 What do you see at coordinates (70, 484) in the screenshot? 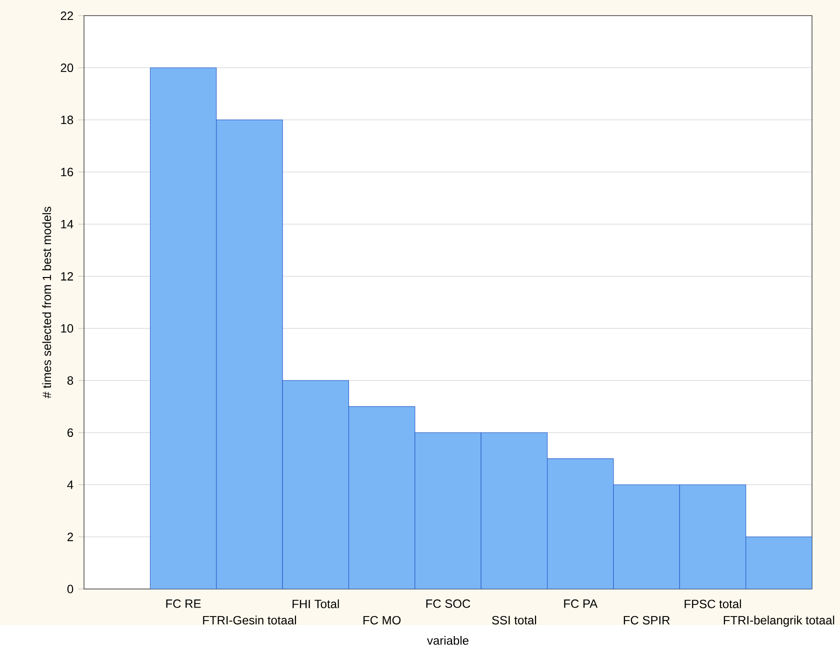
I see `y-tick-label: 4` at bounding box center [70, 484].